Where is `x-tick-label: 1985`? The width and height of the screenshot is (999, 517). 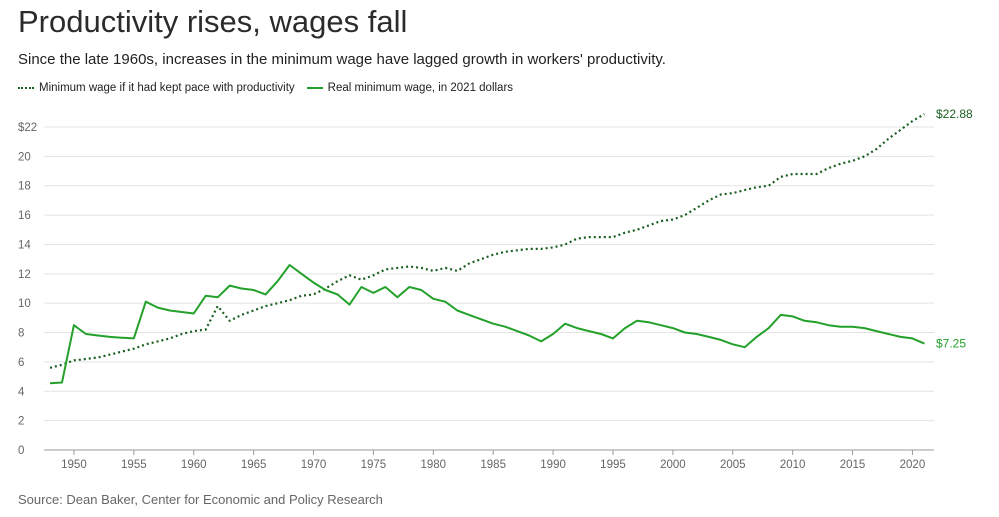
x-tick-label: 1985 is located at coordinates (493, 465).